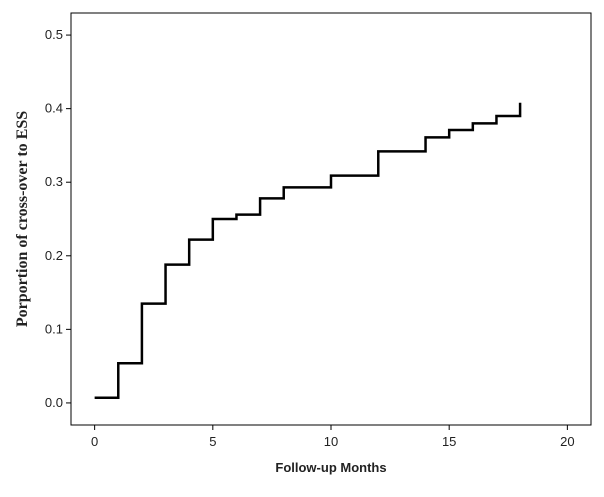 The image size is (604, 497). I want to click on y-tick-label: 0.3, so click(54, 181).